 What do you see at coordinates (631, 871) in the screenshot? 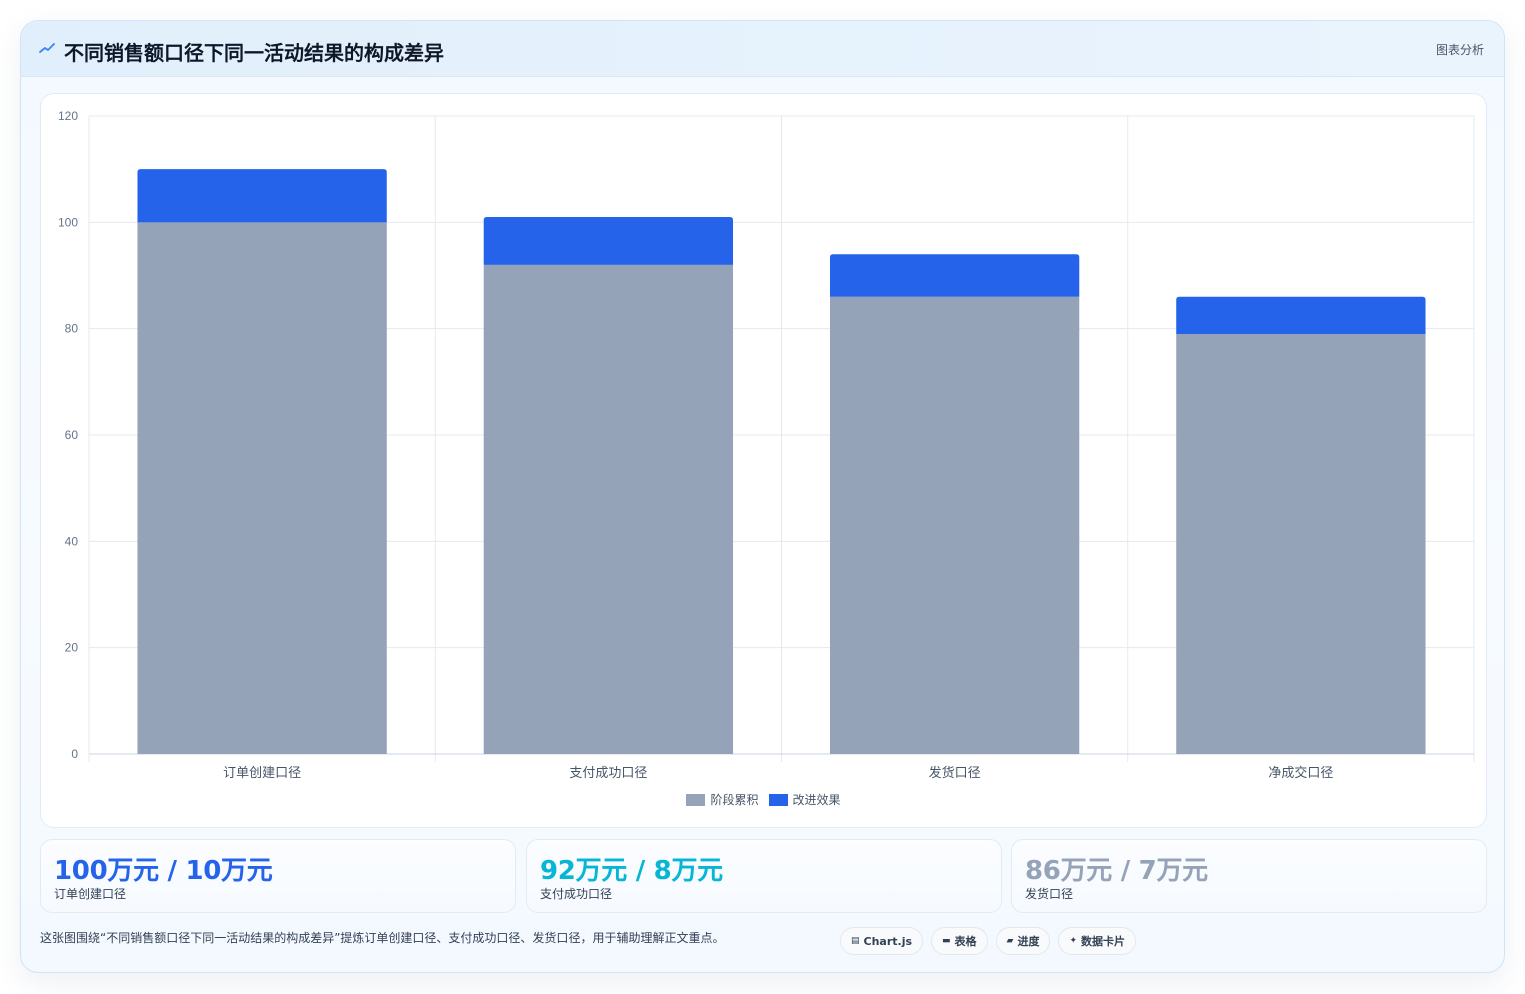
I see `stat-value: 92万元 / 8万元` at bounding box center [631, 871].